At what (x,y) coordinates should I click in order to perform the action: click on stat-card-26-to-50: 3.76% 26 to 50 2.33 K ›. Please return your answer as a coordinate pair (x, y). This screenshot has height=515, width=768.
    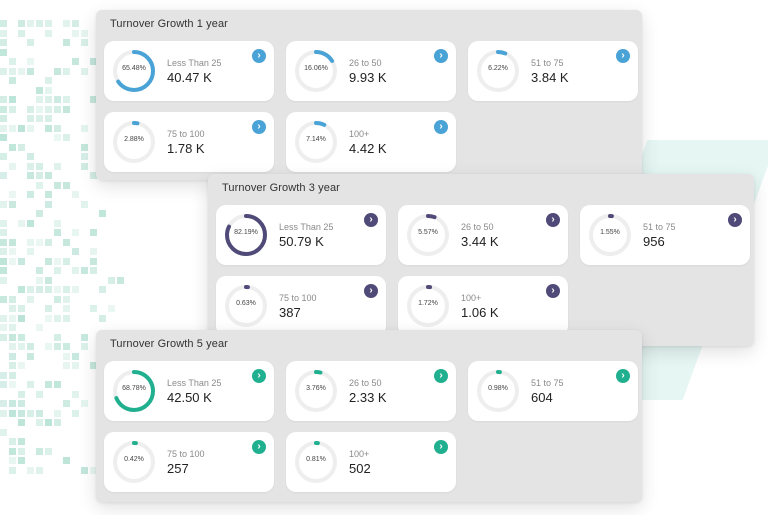
    Looking at the image, I should click on (371, 391).